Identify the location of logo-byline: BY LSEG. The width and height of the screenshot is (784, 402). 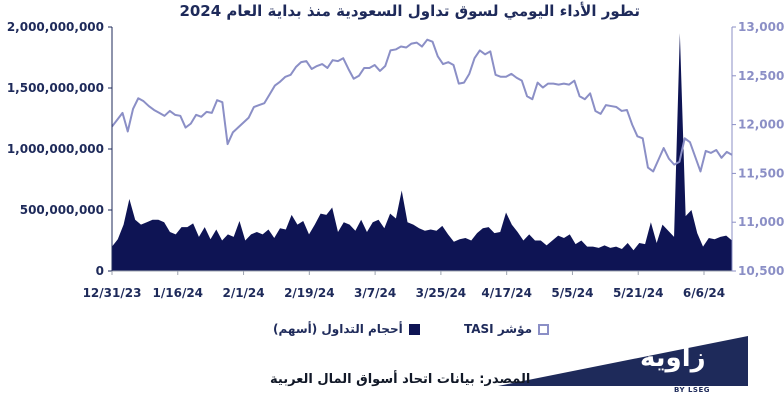
(692, 390).